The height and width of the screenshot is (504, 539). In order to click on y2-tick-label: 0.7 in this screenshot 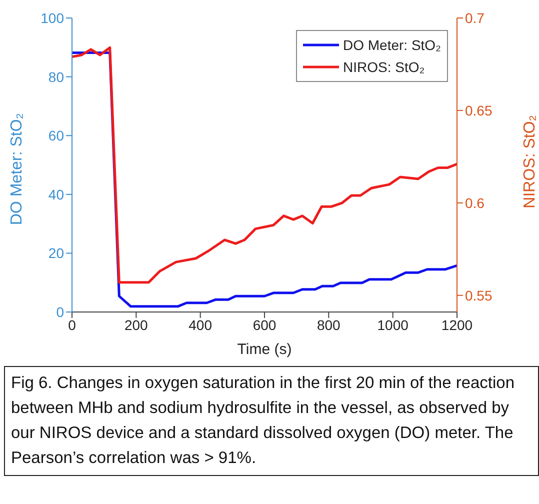, I will do `click(475, 18)`.